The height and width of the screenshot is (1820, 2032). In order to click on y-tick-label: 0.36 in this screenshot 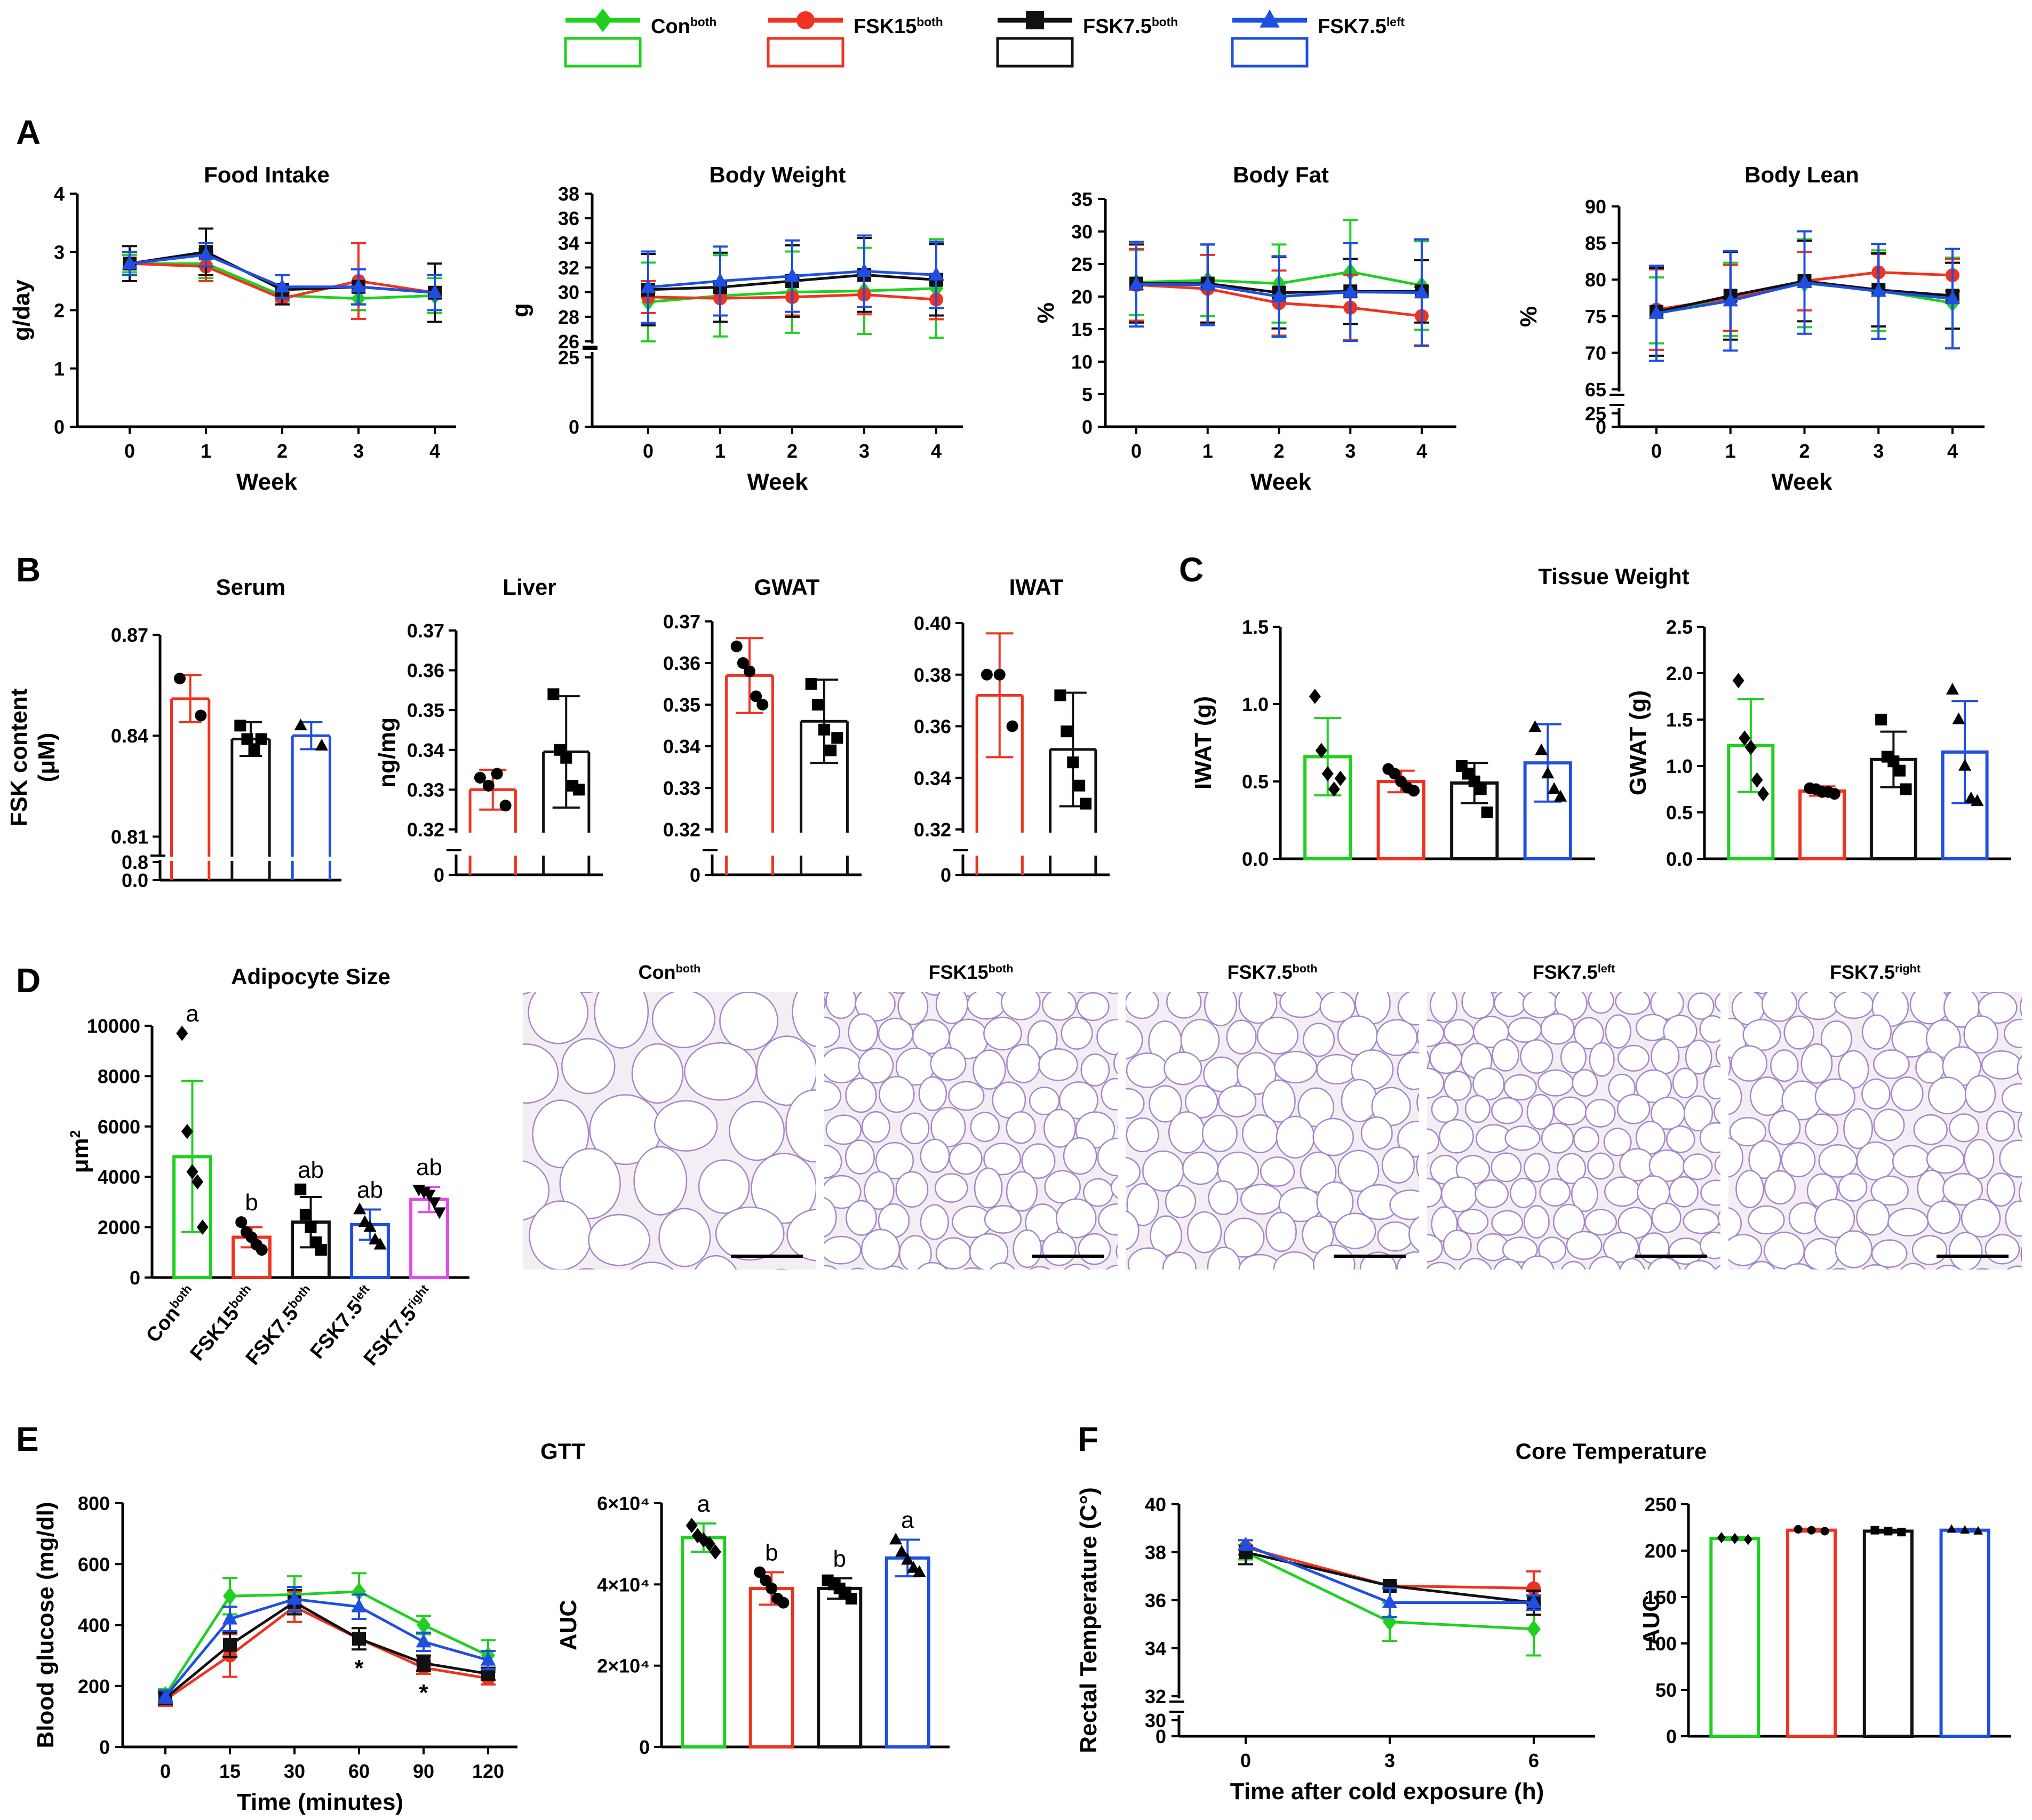, I will do `click(681, 663)`.